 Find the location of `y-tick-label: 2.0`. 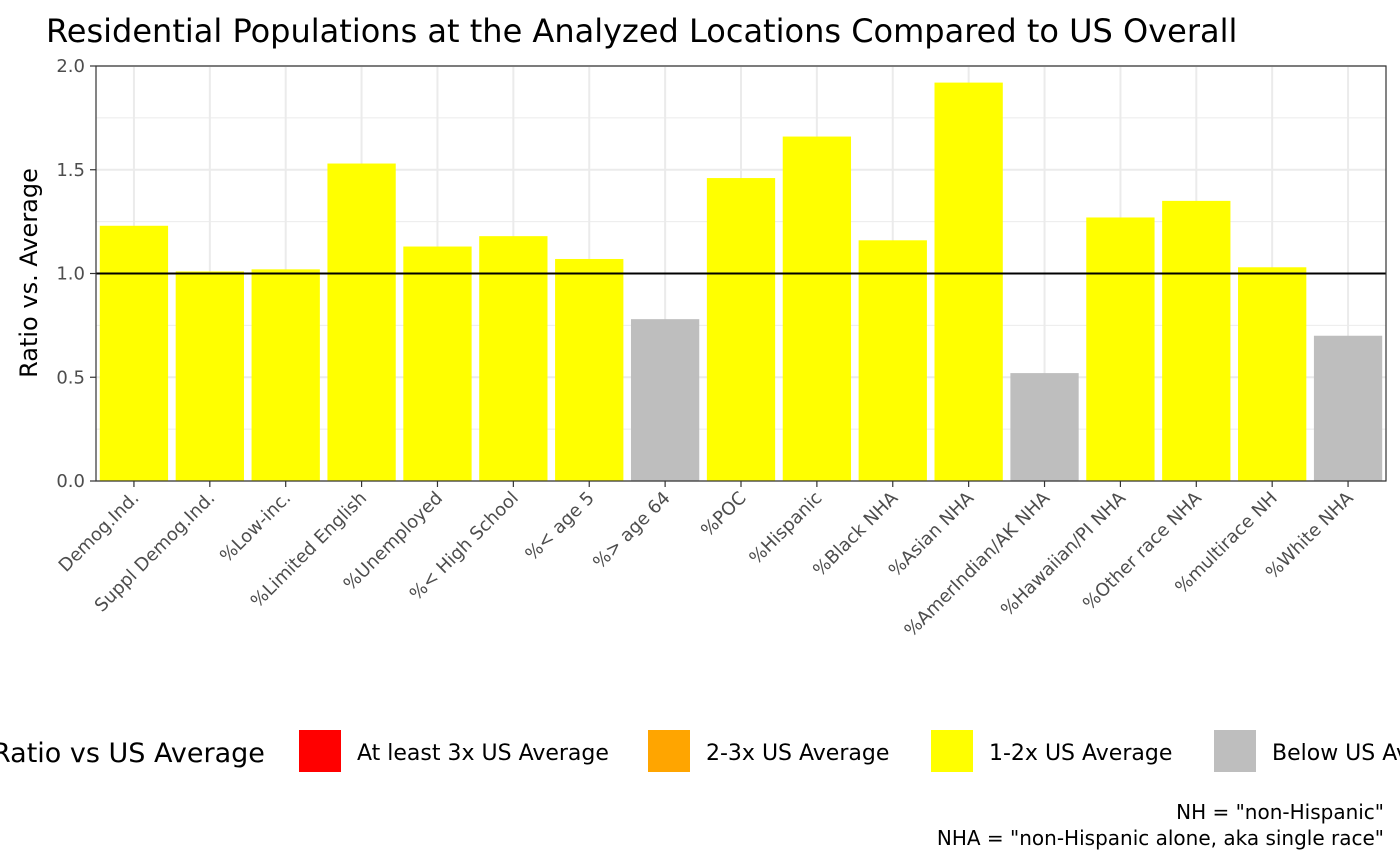

y-tick-label: 2.0 is located at coordinates (70, 66).